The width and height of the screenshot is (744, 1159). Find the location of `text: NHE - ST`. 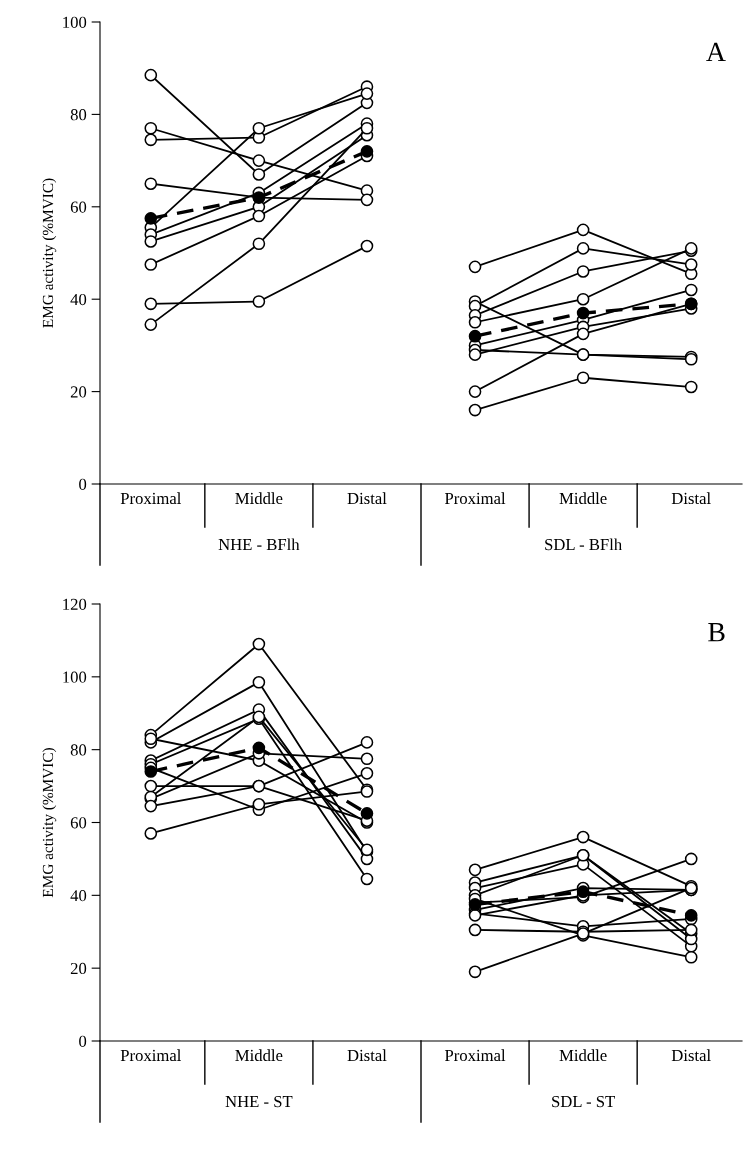

text: NHE - ST is located at coordinates (259, 1101).